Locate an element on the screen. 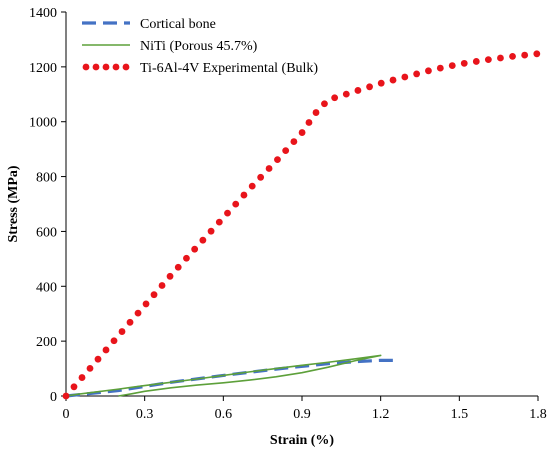 Image resolution: width=550 pixels, height=454 pixels. x-tick-label: 1.8 is located at coordinates (538, 414).